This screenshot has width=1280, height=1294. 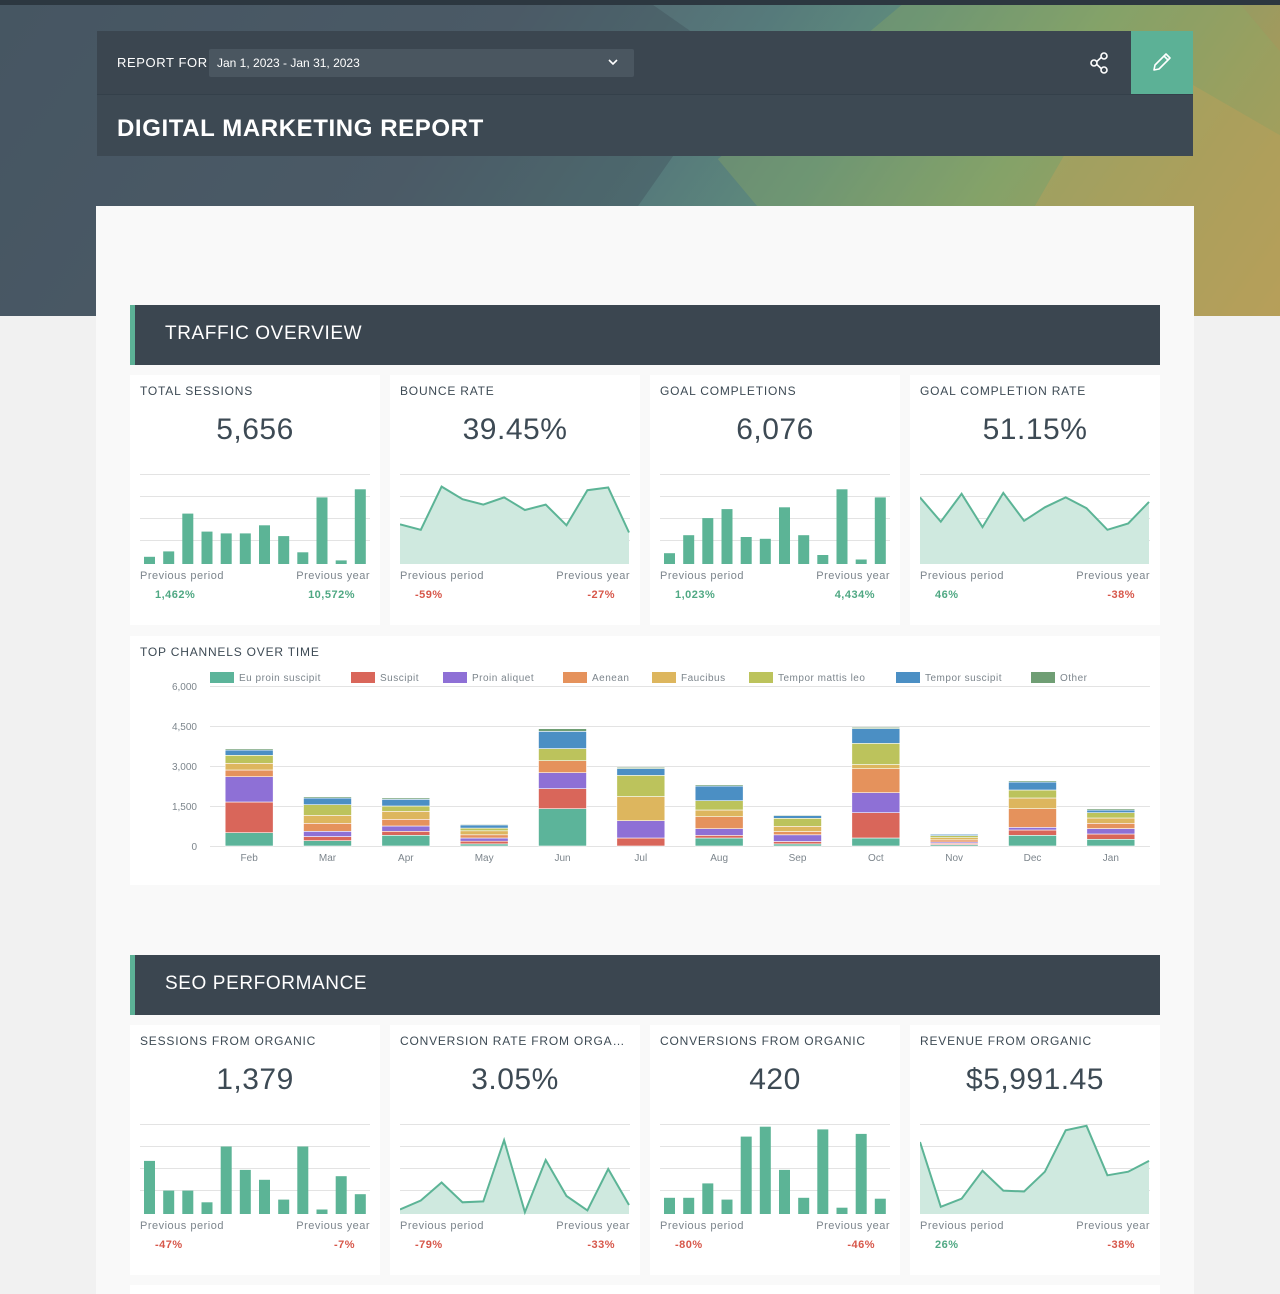 What do you see at coordinates (280, 678) in the screenshot?
I see `legend-label: Eu proin suscipit` at bounding box center [280, 678].